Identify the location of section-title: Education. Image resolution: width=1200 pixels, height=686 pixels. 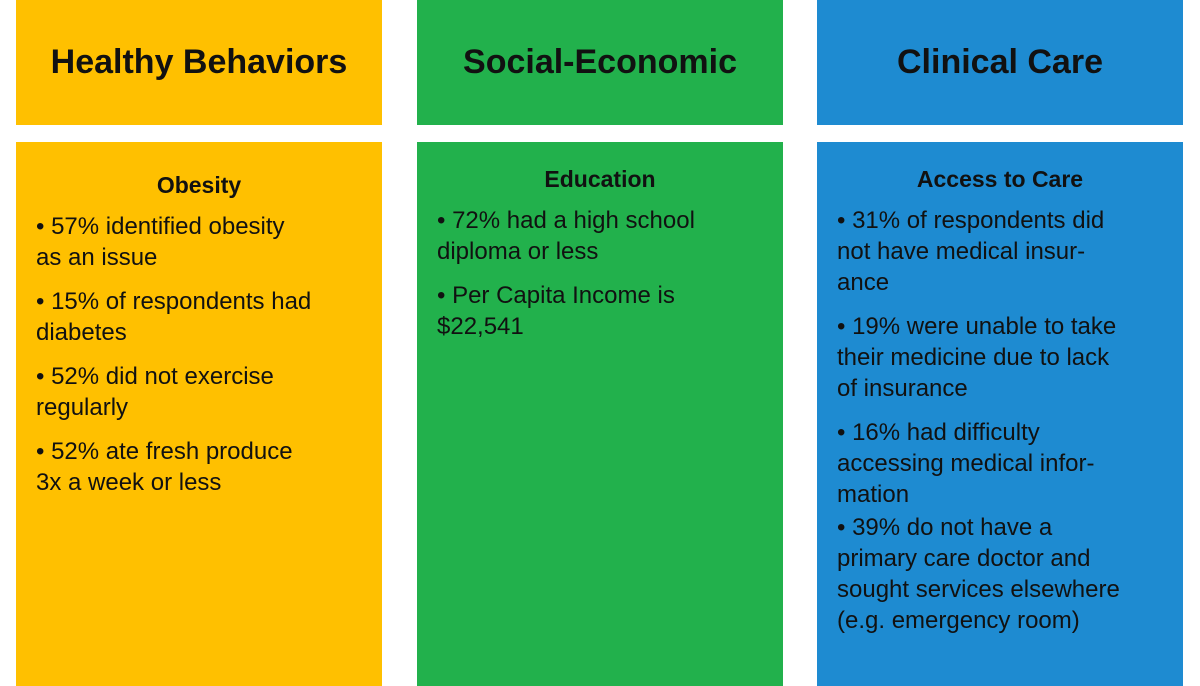
(600, 179).